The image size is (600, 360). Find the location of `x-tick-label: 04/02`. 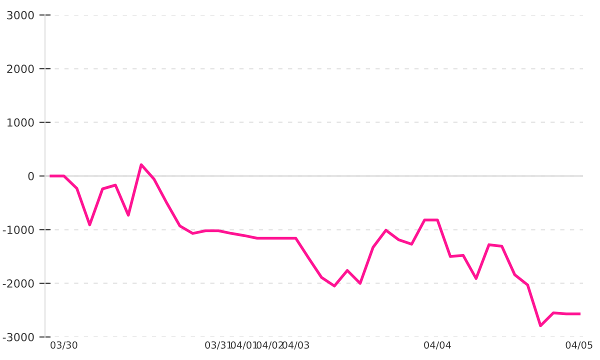

x-tick-label: 04/02 is located at coordinates (270, 345).